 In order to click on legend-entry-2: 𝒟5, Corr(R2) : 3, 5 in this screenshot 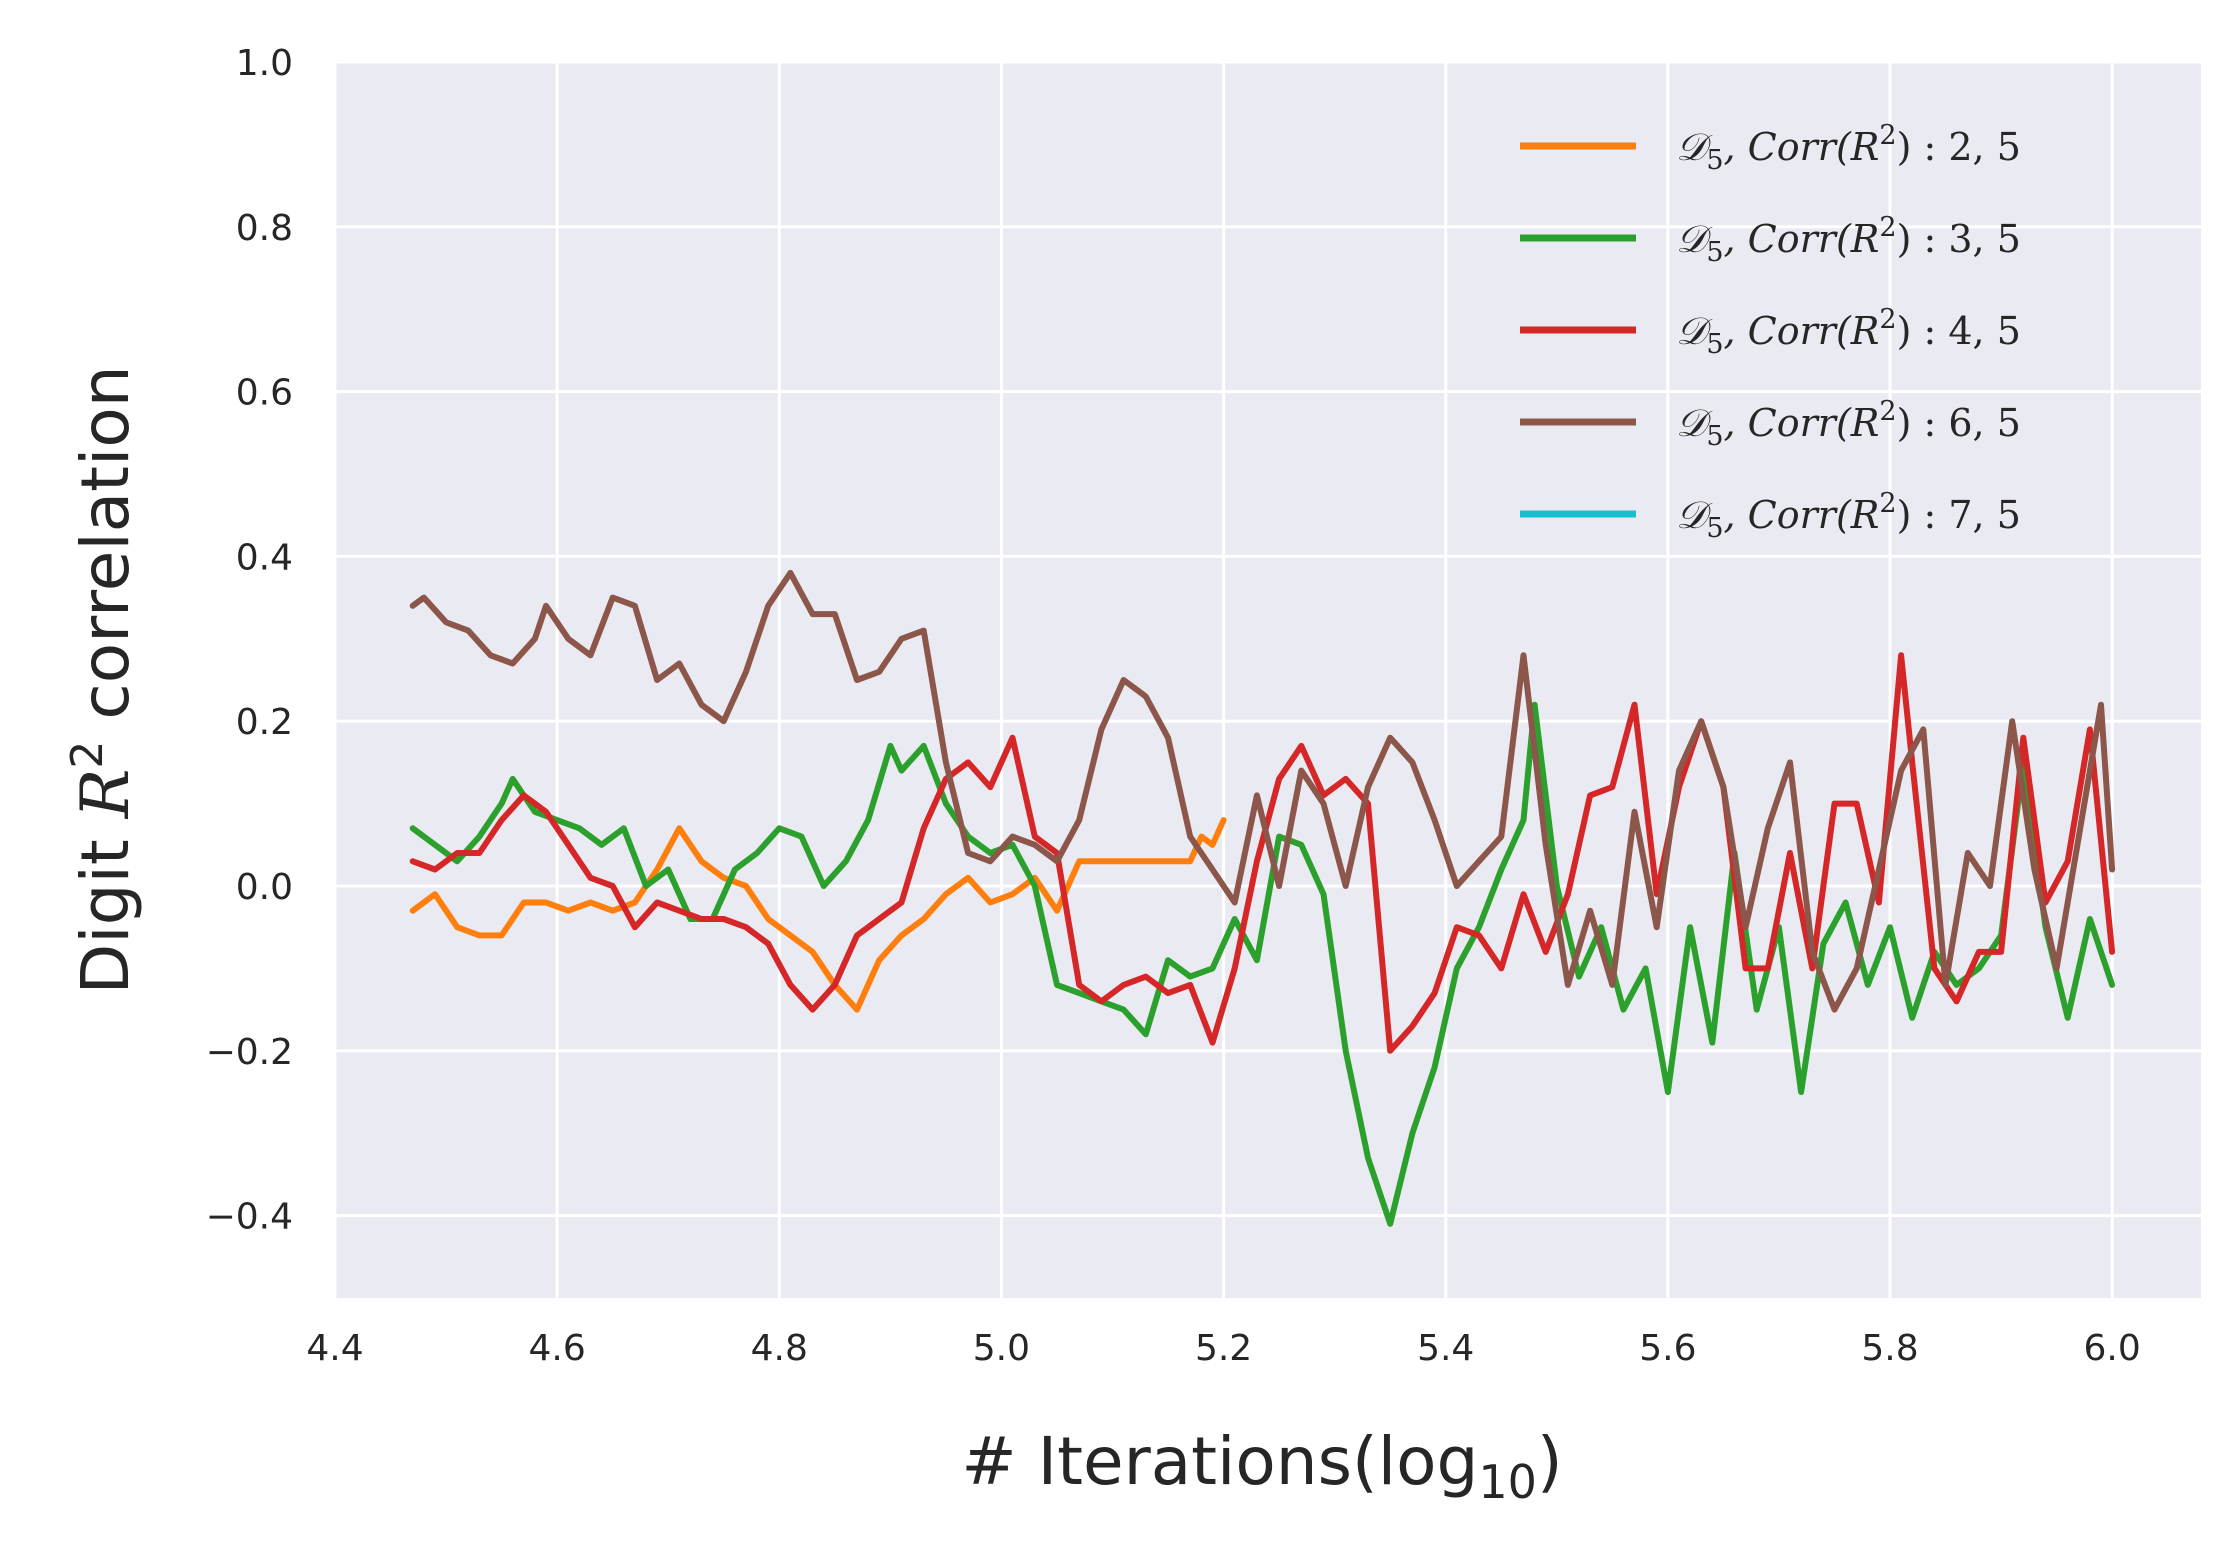, I will do `click(1848, 240)`.